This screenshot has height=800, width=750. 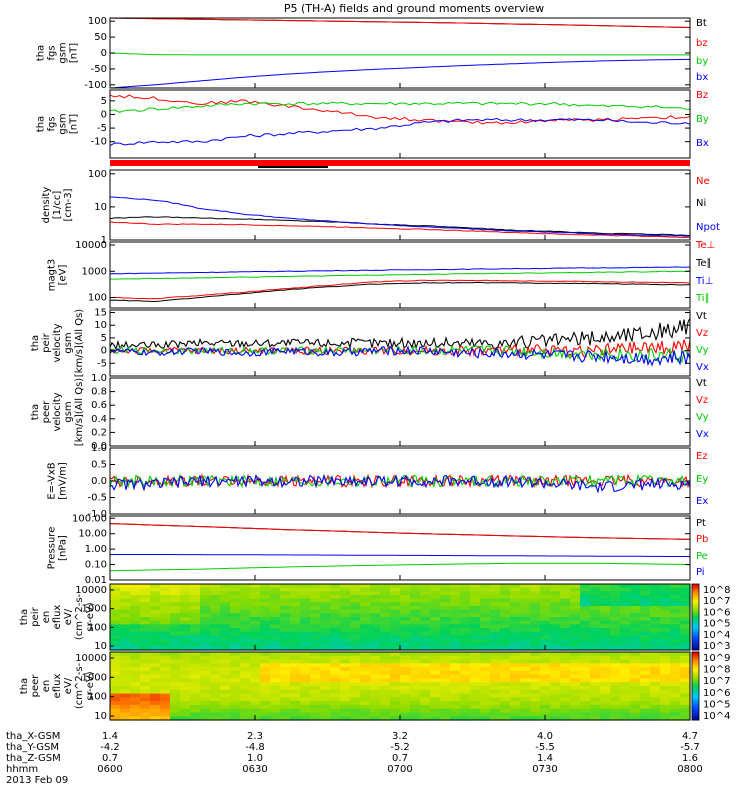 I want to click on orbit-label-date: 2013 Feb 09, so click(x=37, y=780).